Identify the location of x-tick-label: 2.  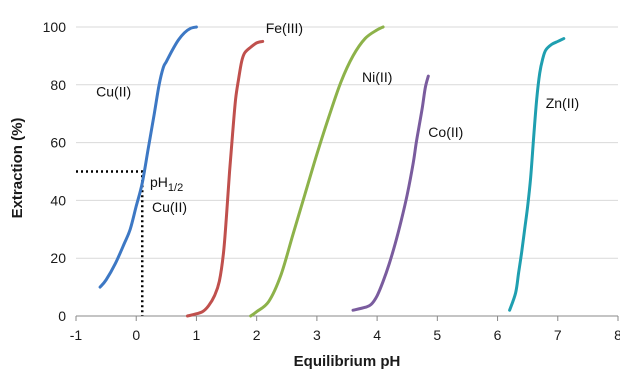
(257, 335).